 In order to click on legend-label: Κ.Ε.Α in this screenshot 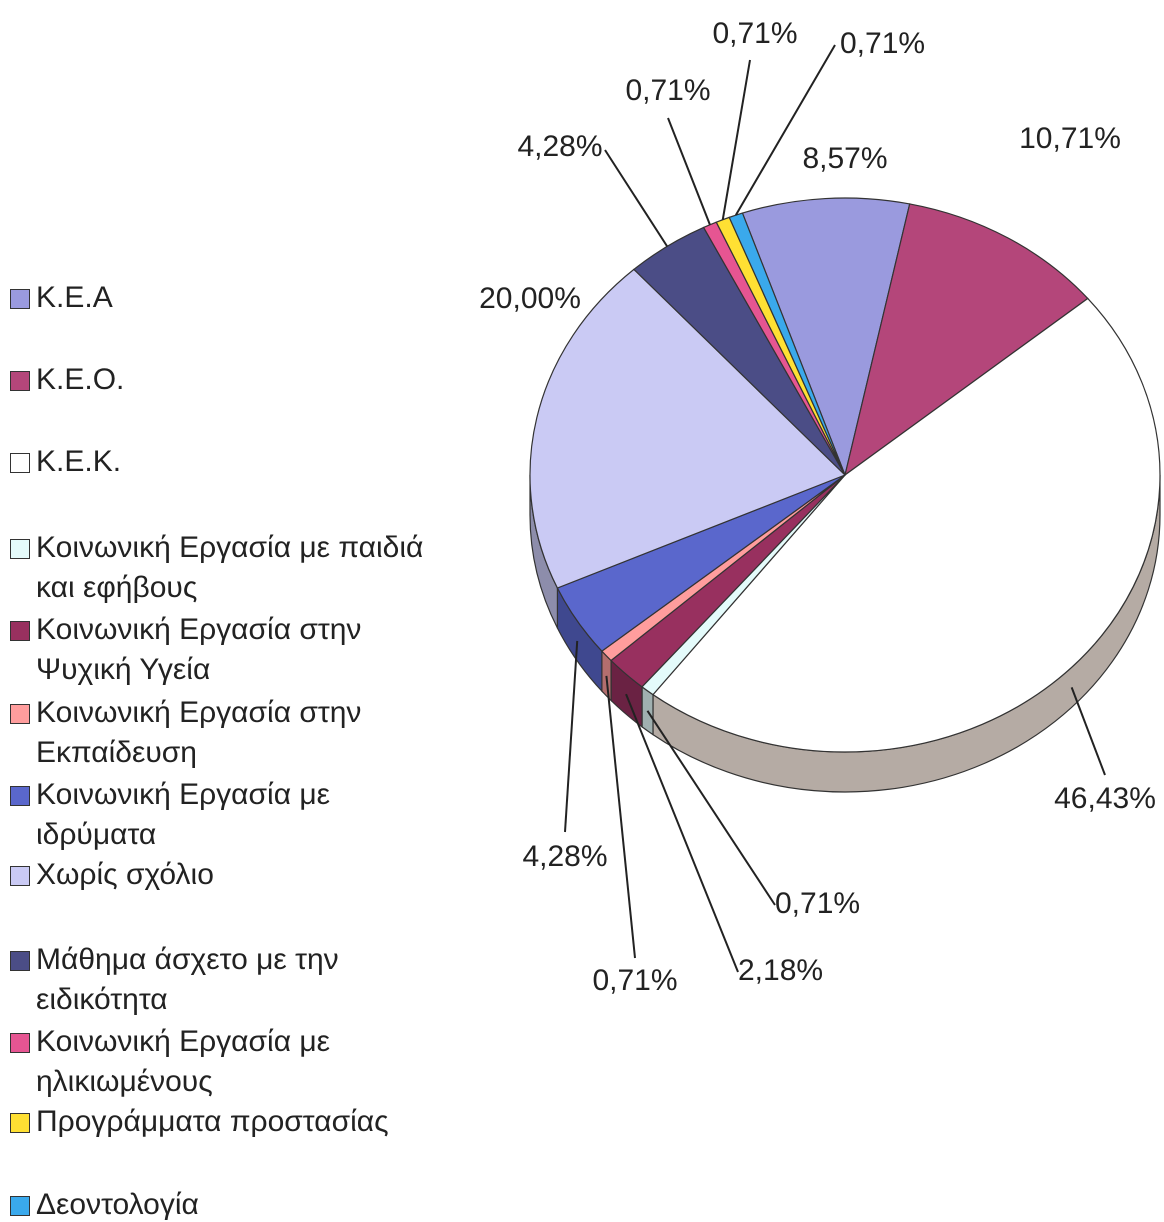, I will do `click(74, 297)`.